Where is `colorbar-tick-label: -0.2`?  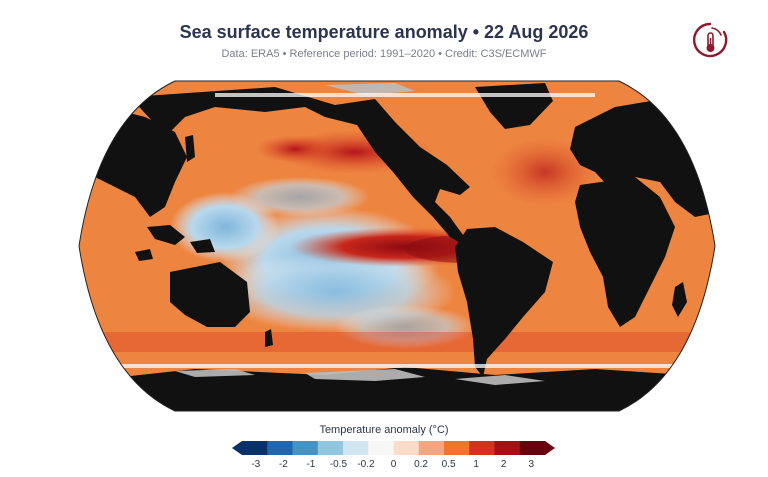 colorbar-tick-label: -0.2 is located at coordinates (366, 464).